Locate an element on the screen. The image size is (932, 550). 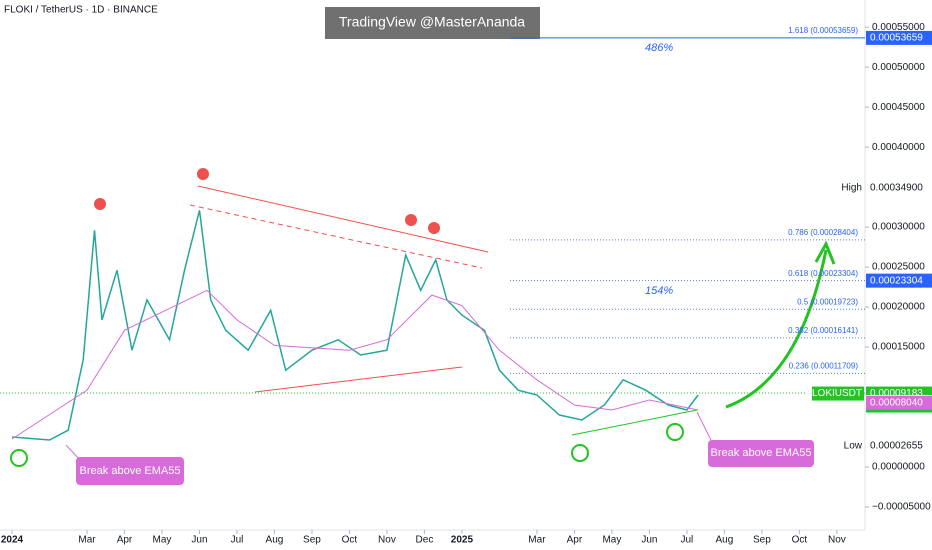
y-tick-label: −0.00005000 is located at coordinates (901, 507).